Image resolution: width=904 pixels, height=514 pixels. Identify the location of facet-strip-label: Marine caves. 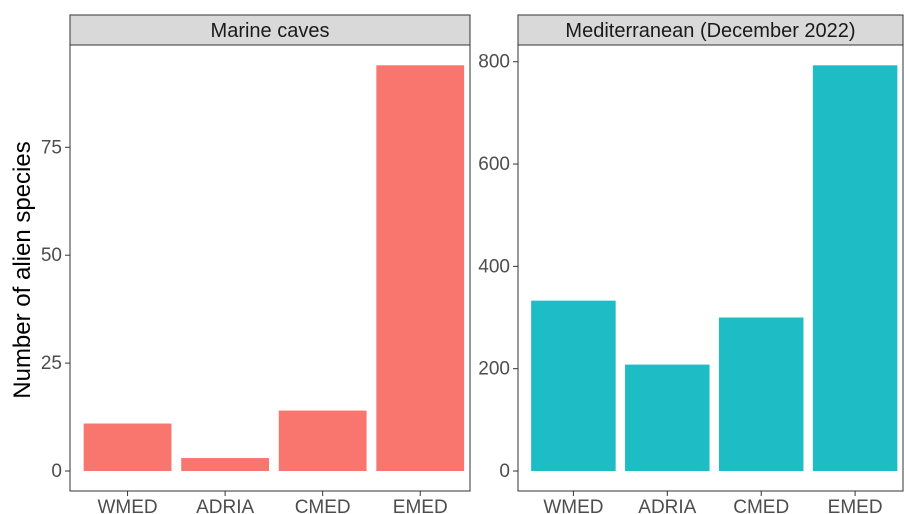
(270, 31).